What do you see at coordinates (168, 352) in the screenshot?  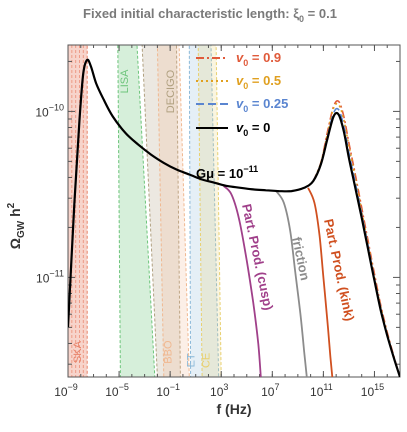 I see `band-label-bbo: BBO` at bounding box center [168, 352].